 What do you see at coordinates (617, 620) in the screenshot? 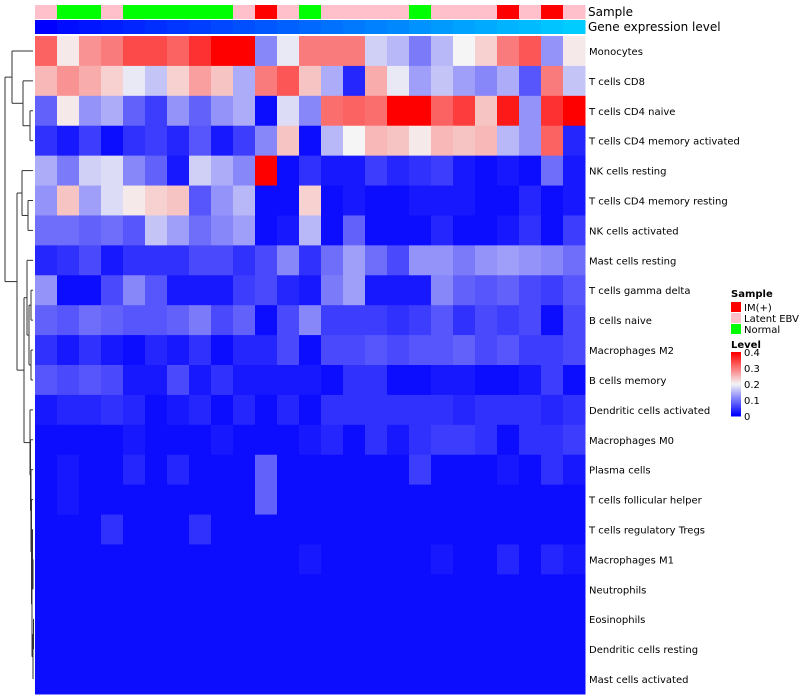
I see `row-label: Eosinophils` at bounding box center [617, 620].